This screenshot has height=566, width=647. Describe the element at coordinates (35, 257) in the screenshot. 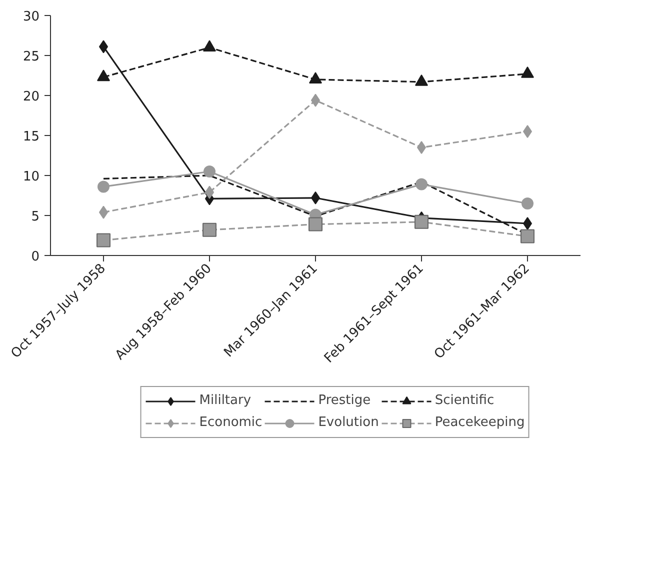

I see `y-tick-label: 0` at that location.